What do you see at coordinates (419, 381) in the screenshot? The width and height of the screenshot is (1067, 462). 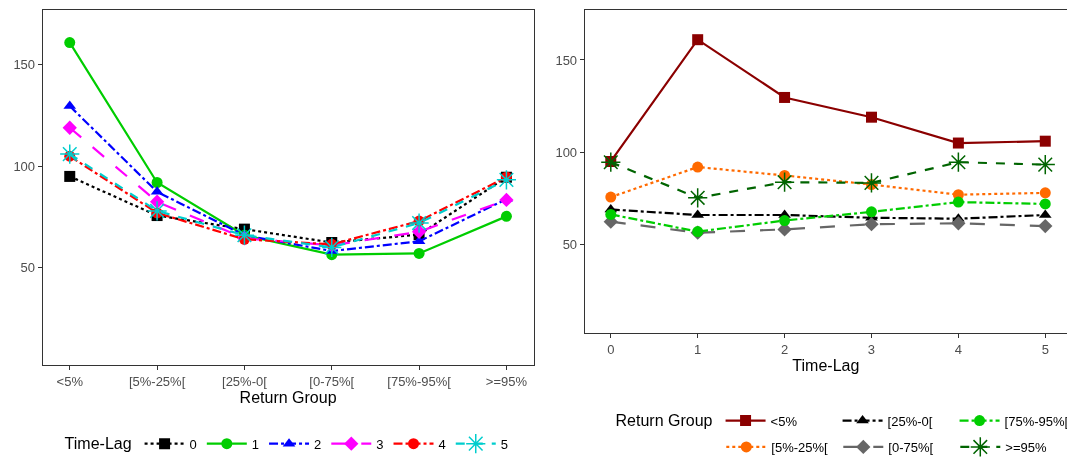 I see `x-tick-label: [75%-95%[` at bounding box center [419, 381].